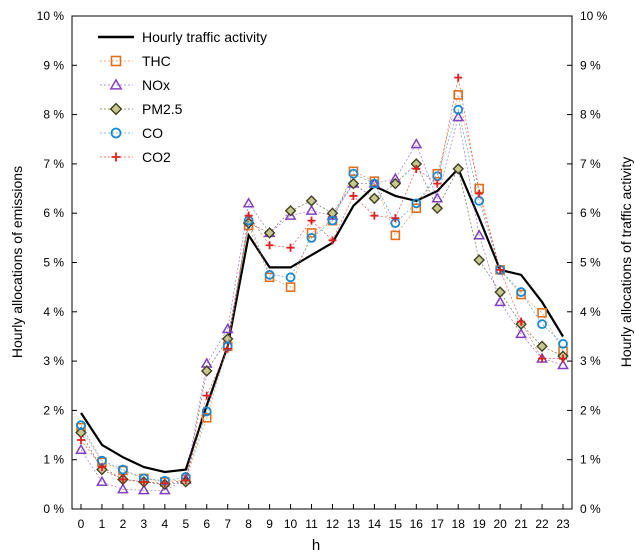 The width and height of the screenshot is (635, 558). What do you see at coordinates (53, 65) in the screenshot?
I see `y-tick-label-left: 9 %` at bounding box center [53, 65].